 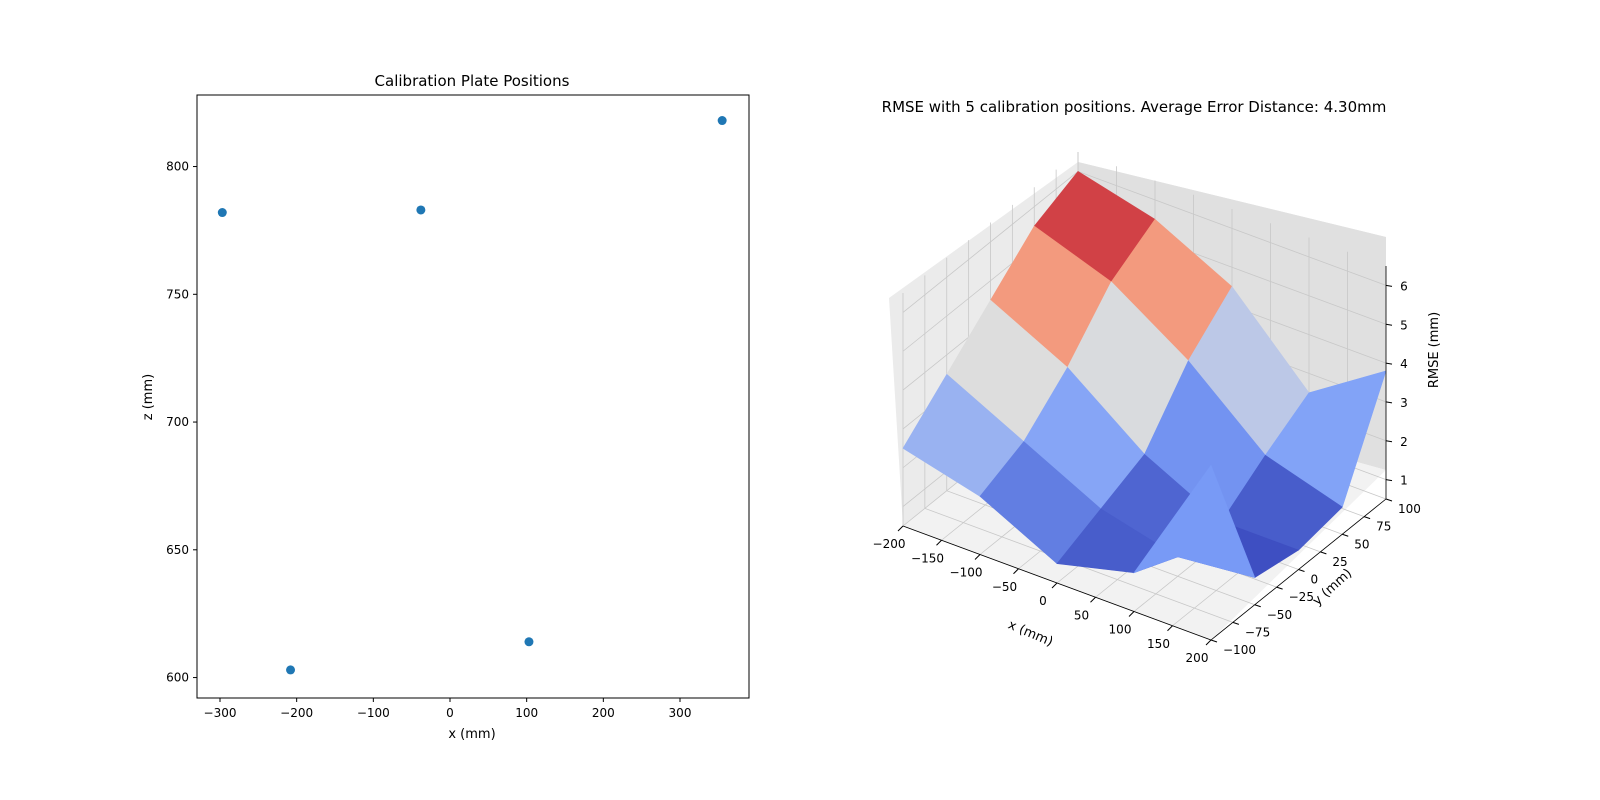 I want to click on surface-y-tick-label: 50, so click(x=1361, y=544).